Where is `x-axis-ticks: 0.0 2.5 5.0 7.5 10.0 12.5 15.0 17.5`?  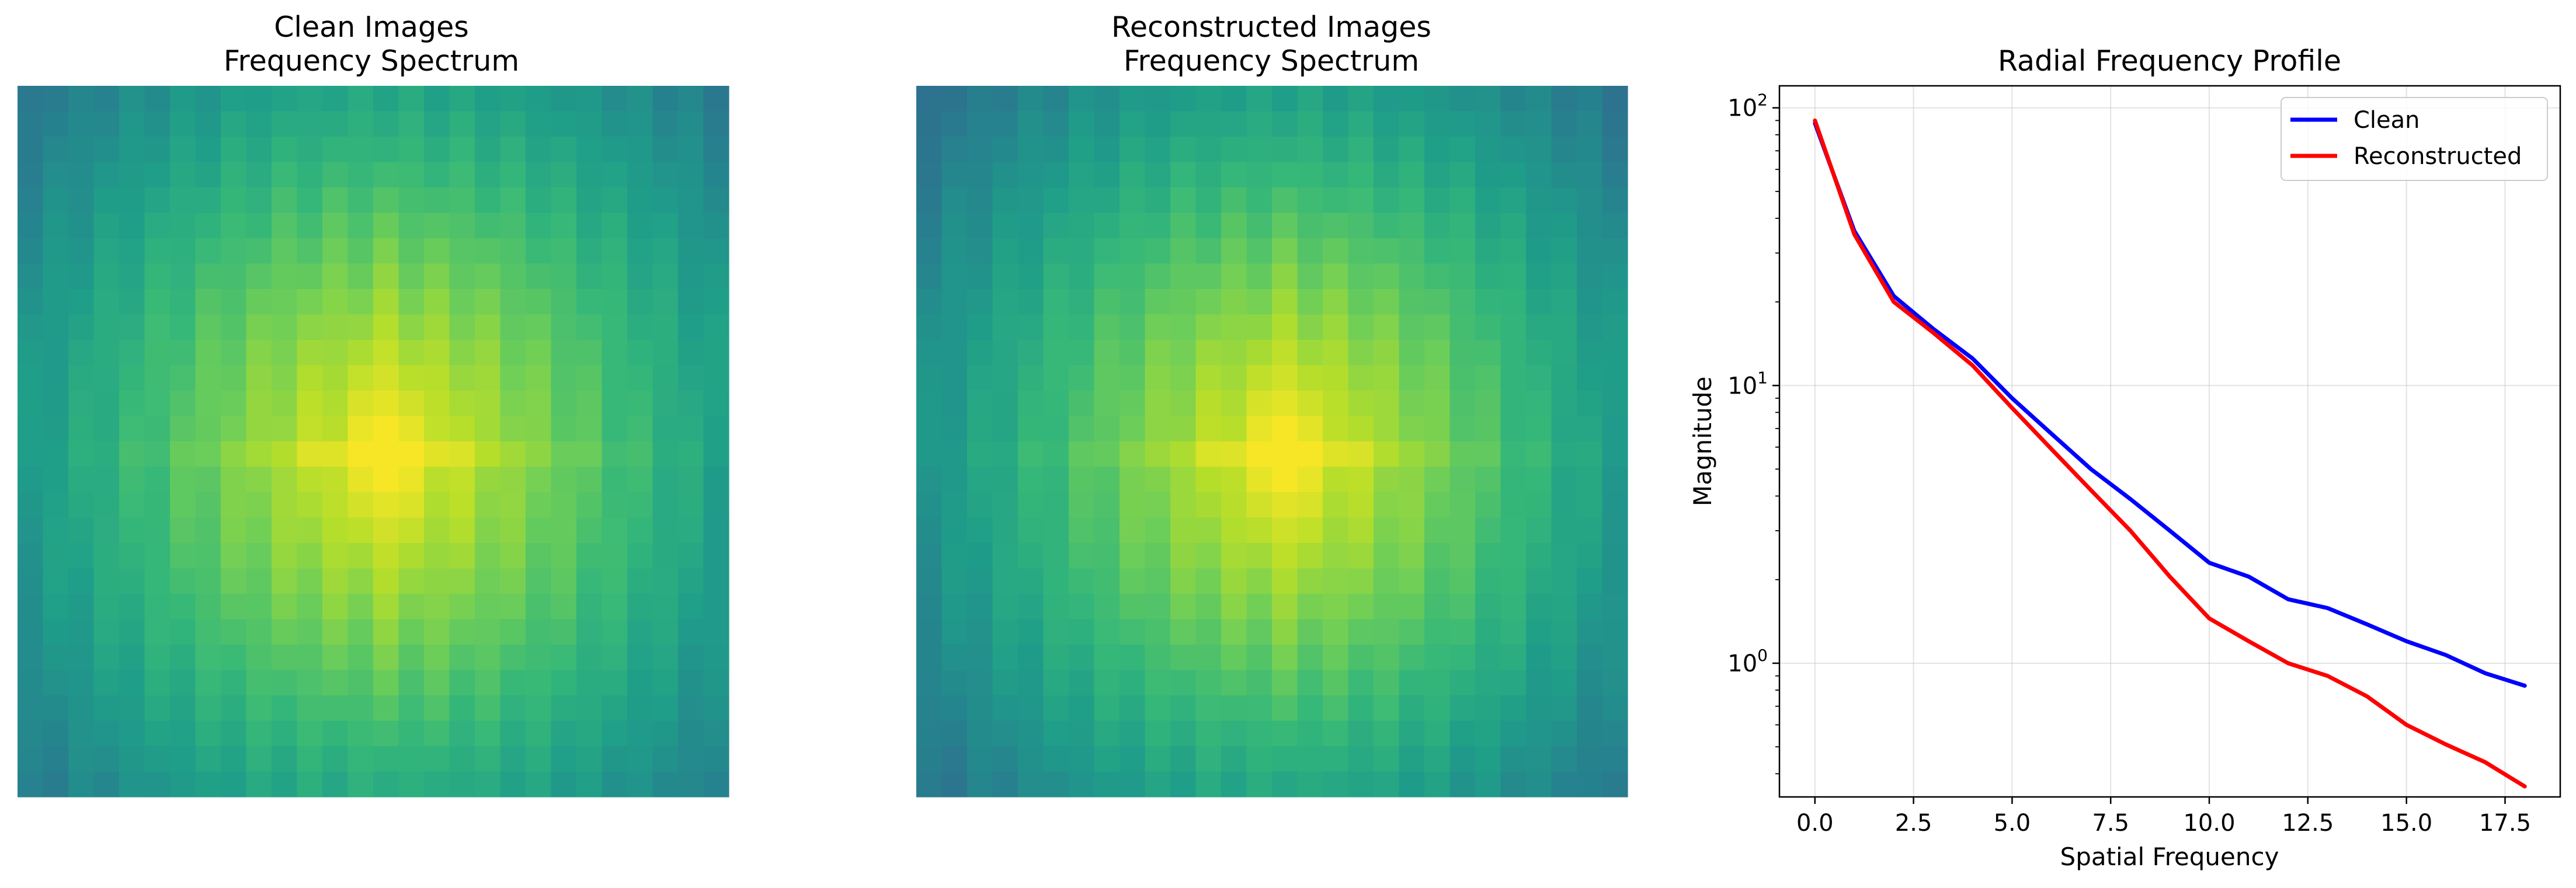 x-axis-ticks: 0.0 2.5 5.0 7.5 10.0 12.5 15.0 17.5 is located at coordinates (2164, 817).